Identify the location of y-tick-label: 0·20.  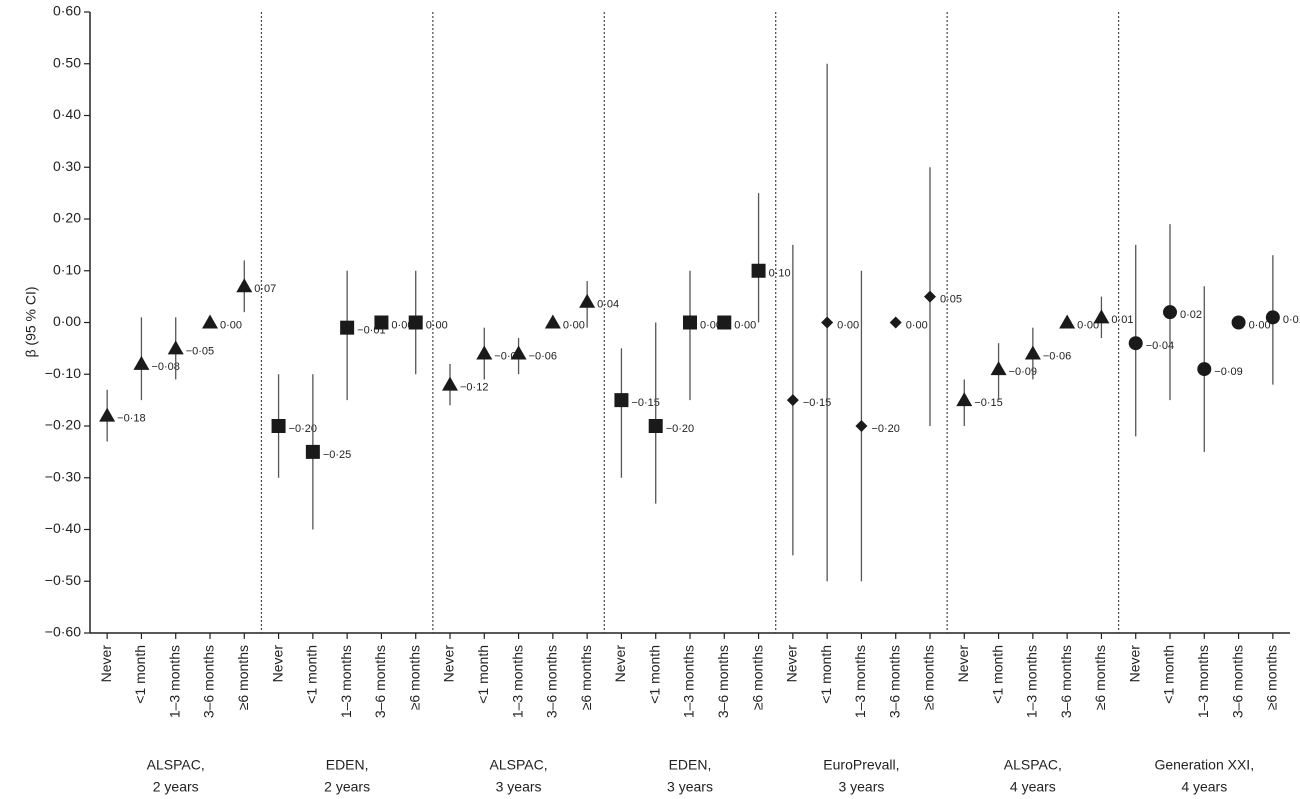
(67, 218).